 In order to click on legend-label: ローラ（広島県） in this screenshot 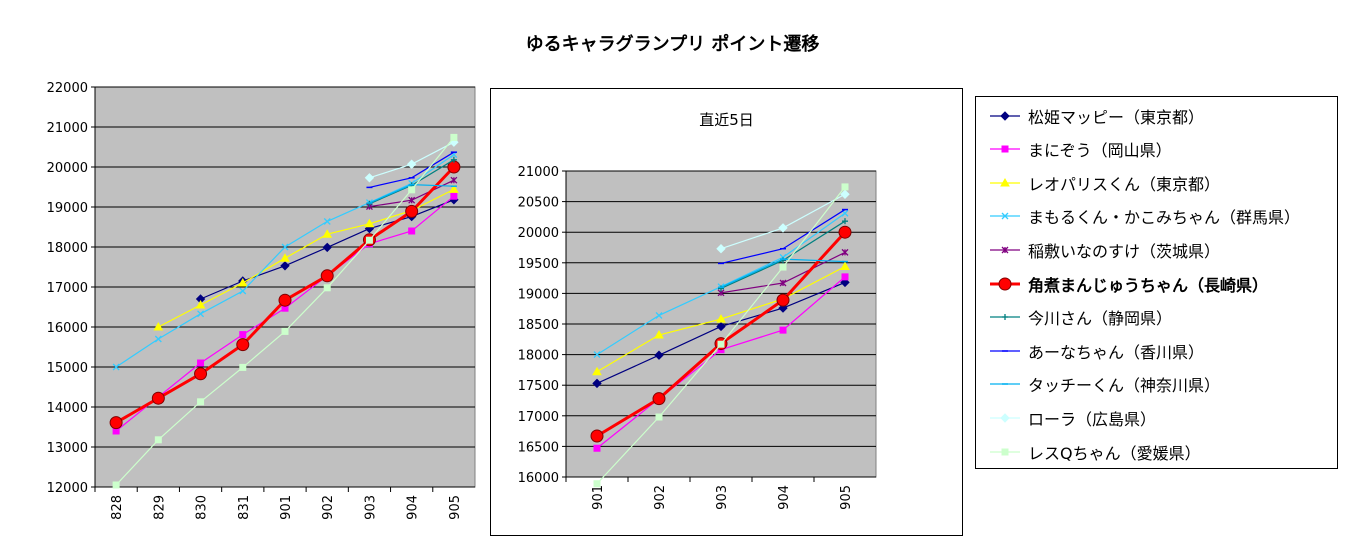, I will do `click(1092, 419)`.